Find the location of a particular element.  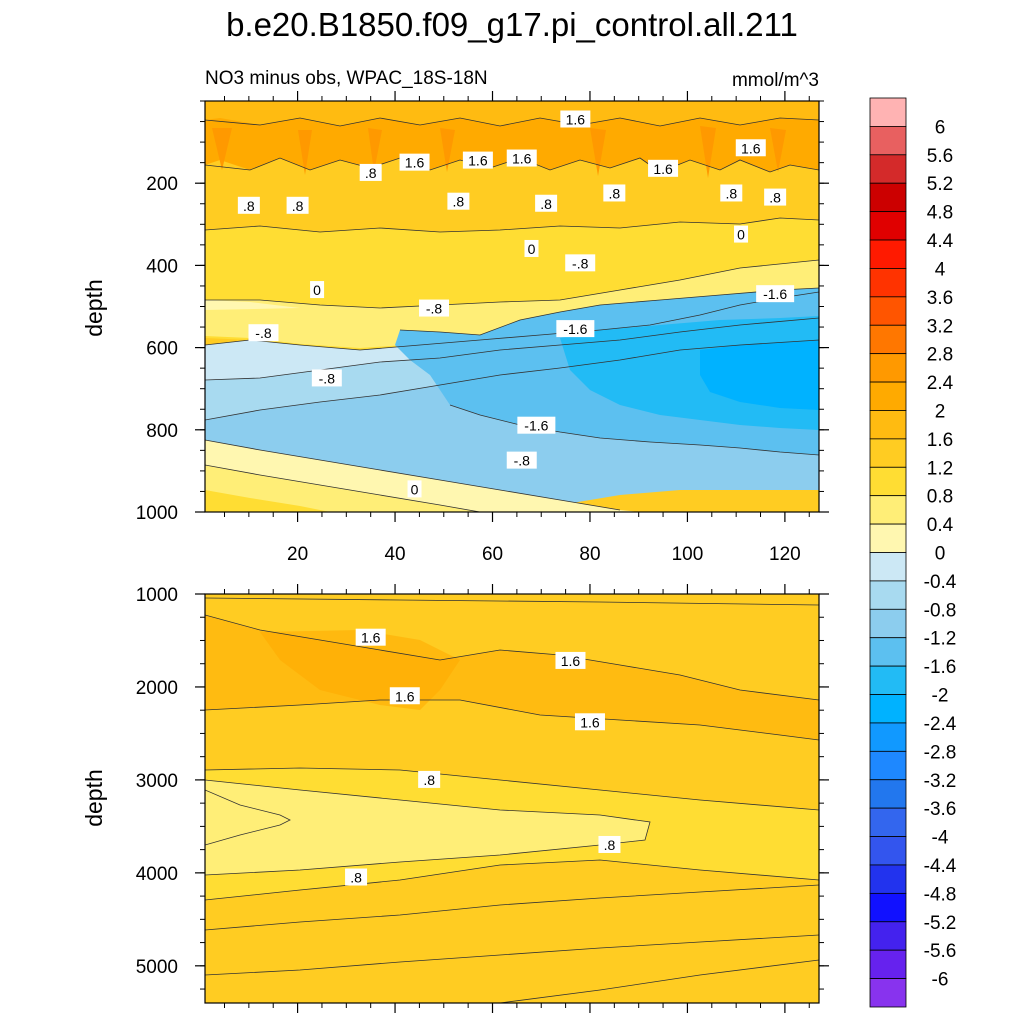

colorbar-label: 0.8 is located at coordinates (940, 497).